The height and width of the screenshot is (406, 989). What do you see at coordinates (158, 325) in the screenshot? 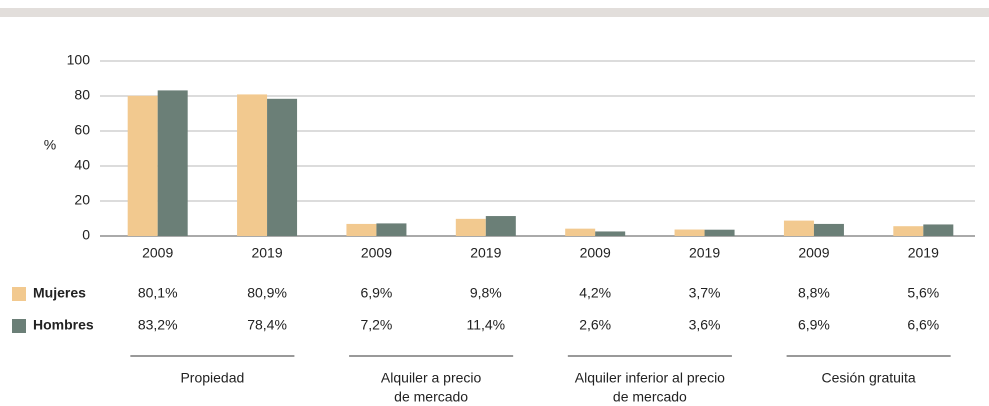
I see `value-label: 83,2%` at bounding box center [158, 325].